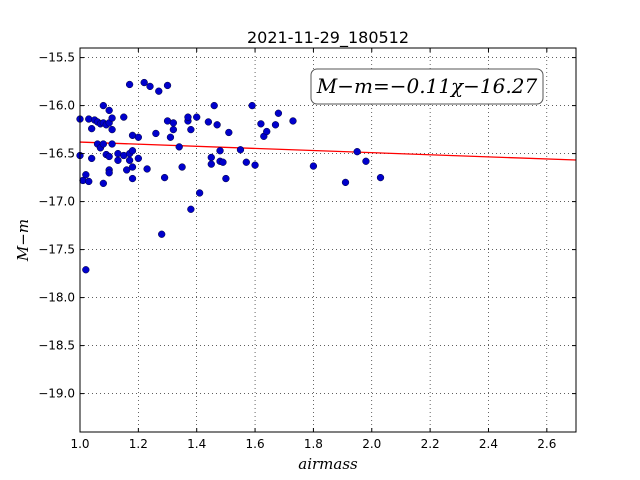 The image size is (640, 480). I want to click on fit-line, so click(328, 151).